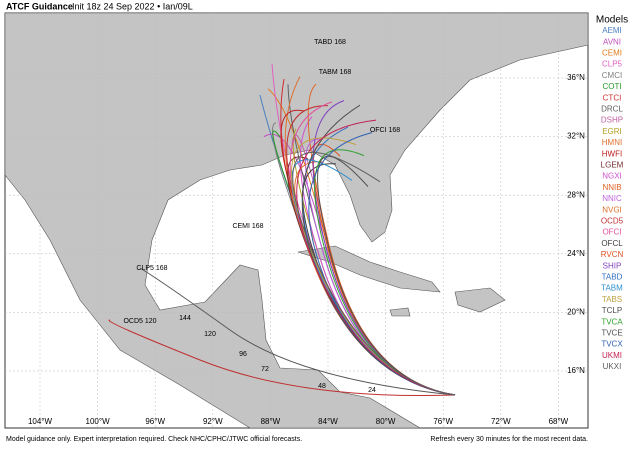  I want to click on lon-label: 92°W, so click(213, 421).